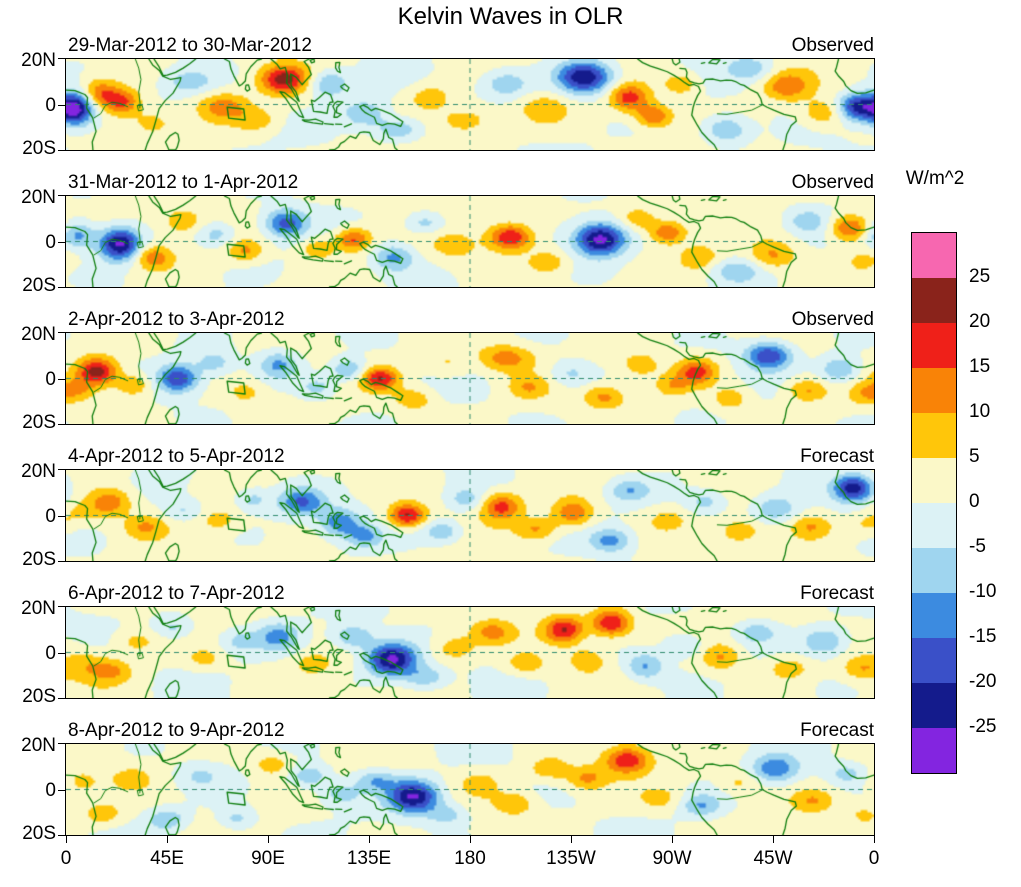 The width and height of the screenshot is (1021, 887). Describe the element at coordinates (470, 46) in the screenshot. I see `panel-header: 29-Mar-2012 to 30-Mar-2012 Observed` at that location.